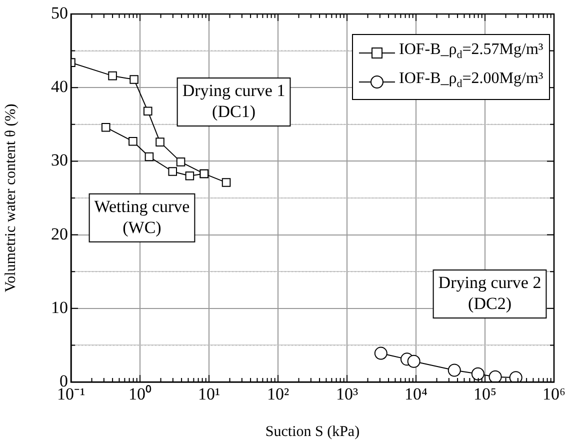 This screenshot has width=575, height=445. What do you see at coordinates (347, 394) in the screenshot?
I see `x-tick-label: 10³` at bounding box center [347, 394].